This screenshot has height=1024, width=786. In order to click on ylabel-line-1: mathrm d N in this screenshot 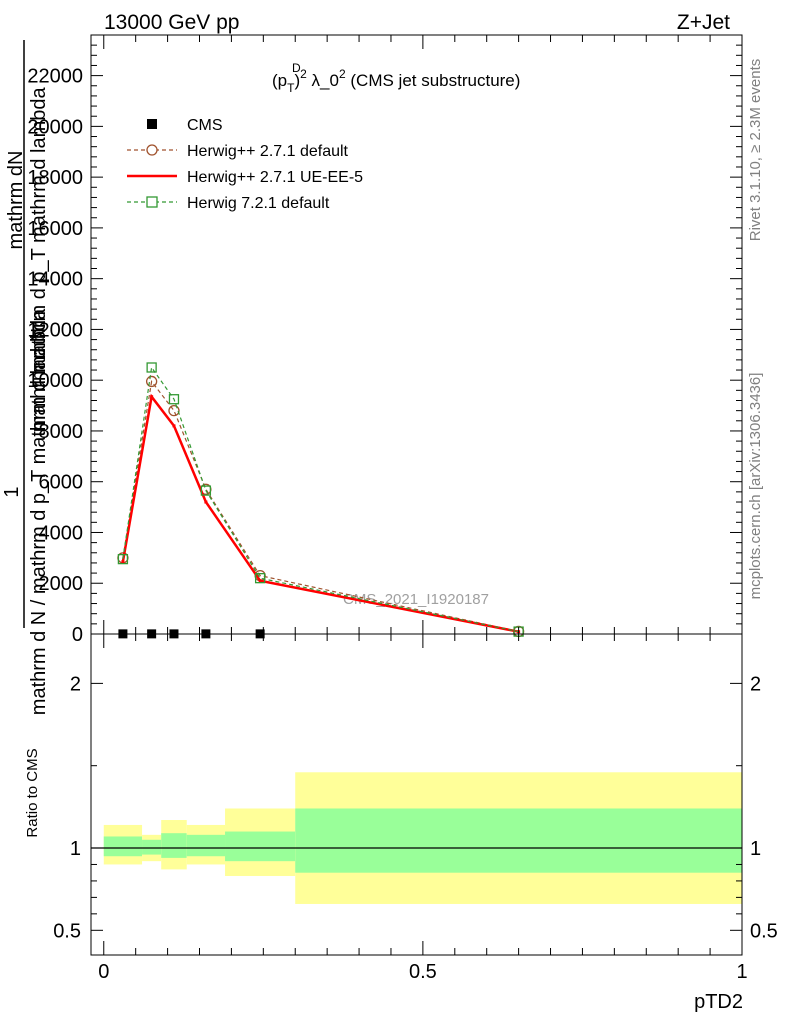, I will do `click(39, 380)`.